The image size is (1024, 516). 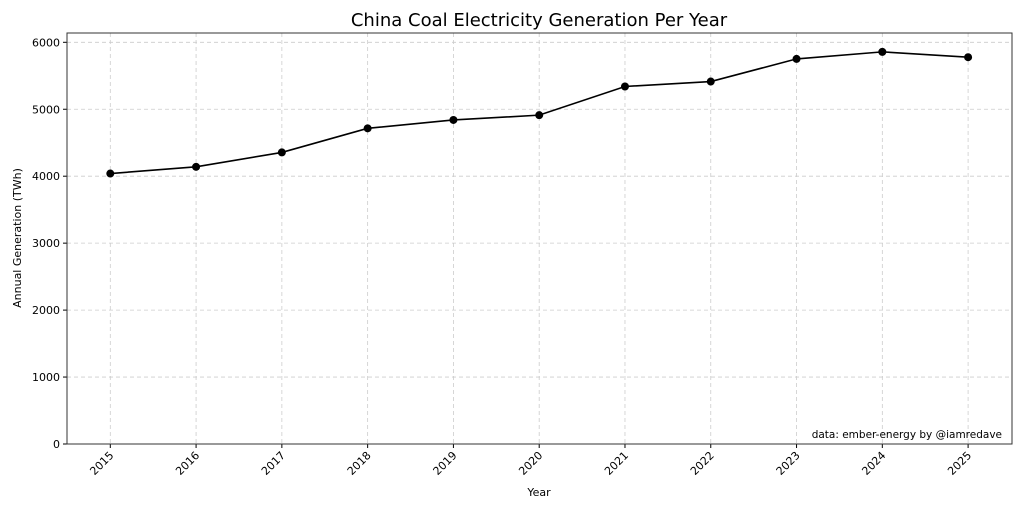 I want to click on y-tick-label: 5000, so click(x=46, y=109).